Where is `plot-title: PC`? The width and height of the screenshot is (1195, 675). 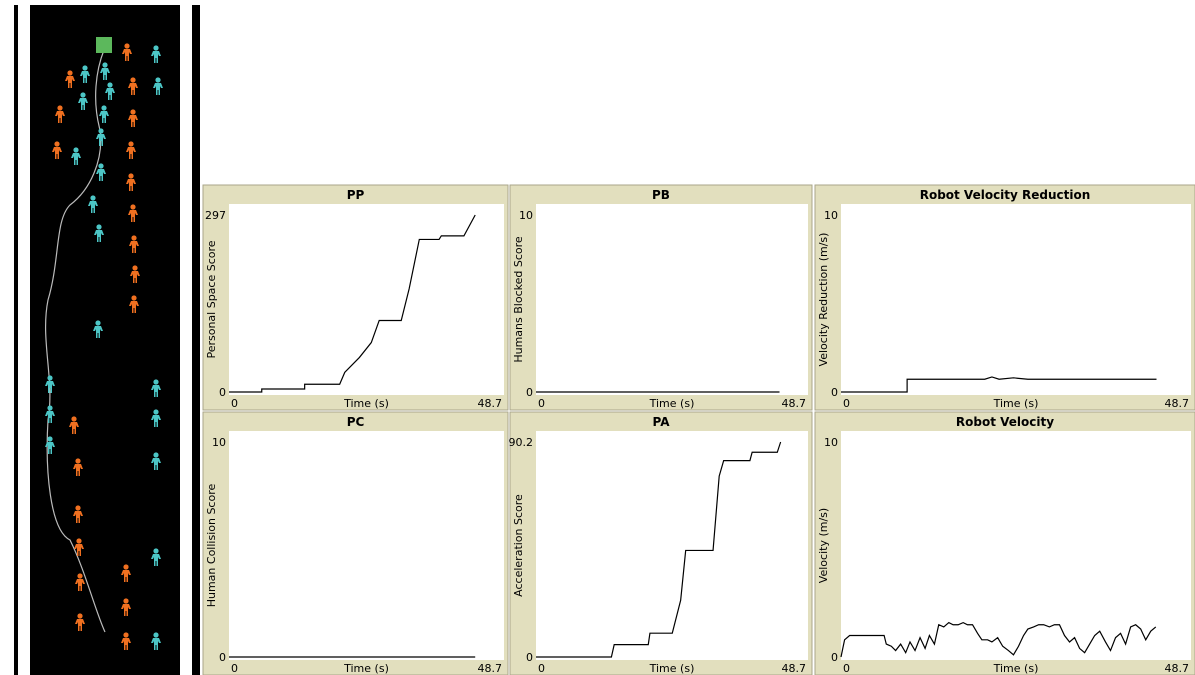 plot-title: PC is located at coordinates (356, 422).